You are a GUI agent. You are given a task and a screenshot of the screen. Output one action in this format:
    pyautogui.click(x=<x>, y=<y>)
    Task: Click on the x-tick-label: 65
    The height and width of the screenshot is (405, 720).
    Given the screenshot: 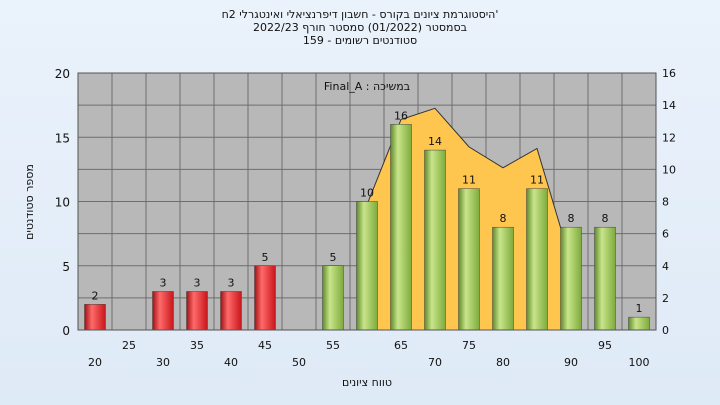 What is the action you would take?
    pyautogui.click(x=401, y=345)
    